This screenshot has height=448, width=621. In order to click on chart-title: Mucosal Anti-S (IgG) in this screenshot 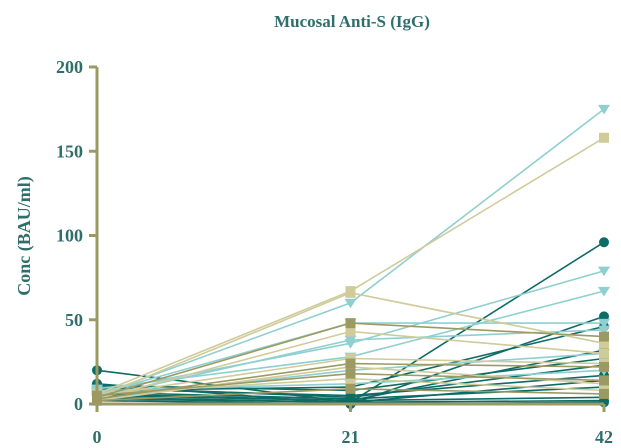, I will do `click(352, 21)`.